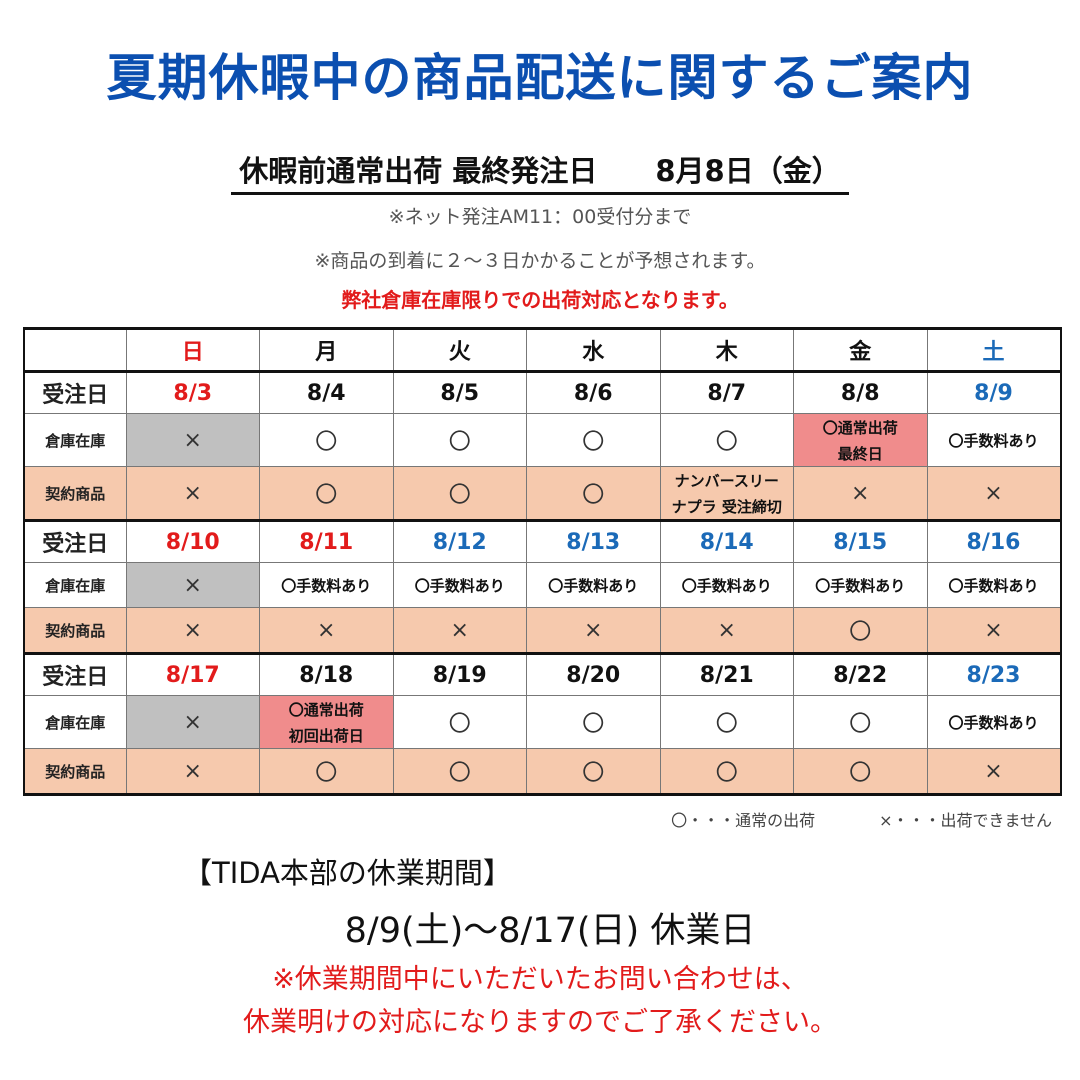  What do you see at coordinates (860, 350) in the screenshot?
I see `weekday-header-cell: 金` at bounding box center [860, 350].